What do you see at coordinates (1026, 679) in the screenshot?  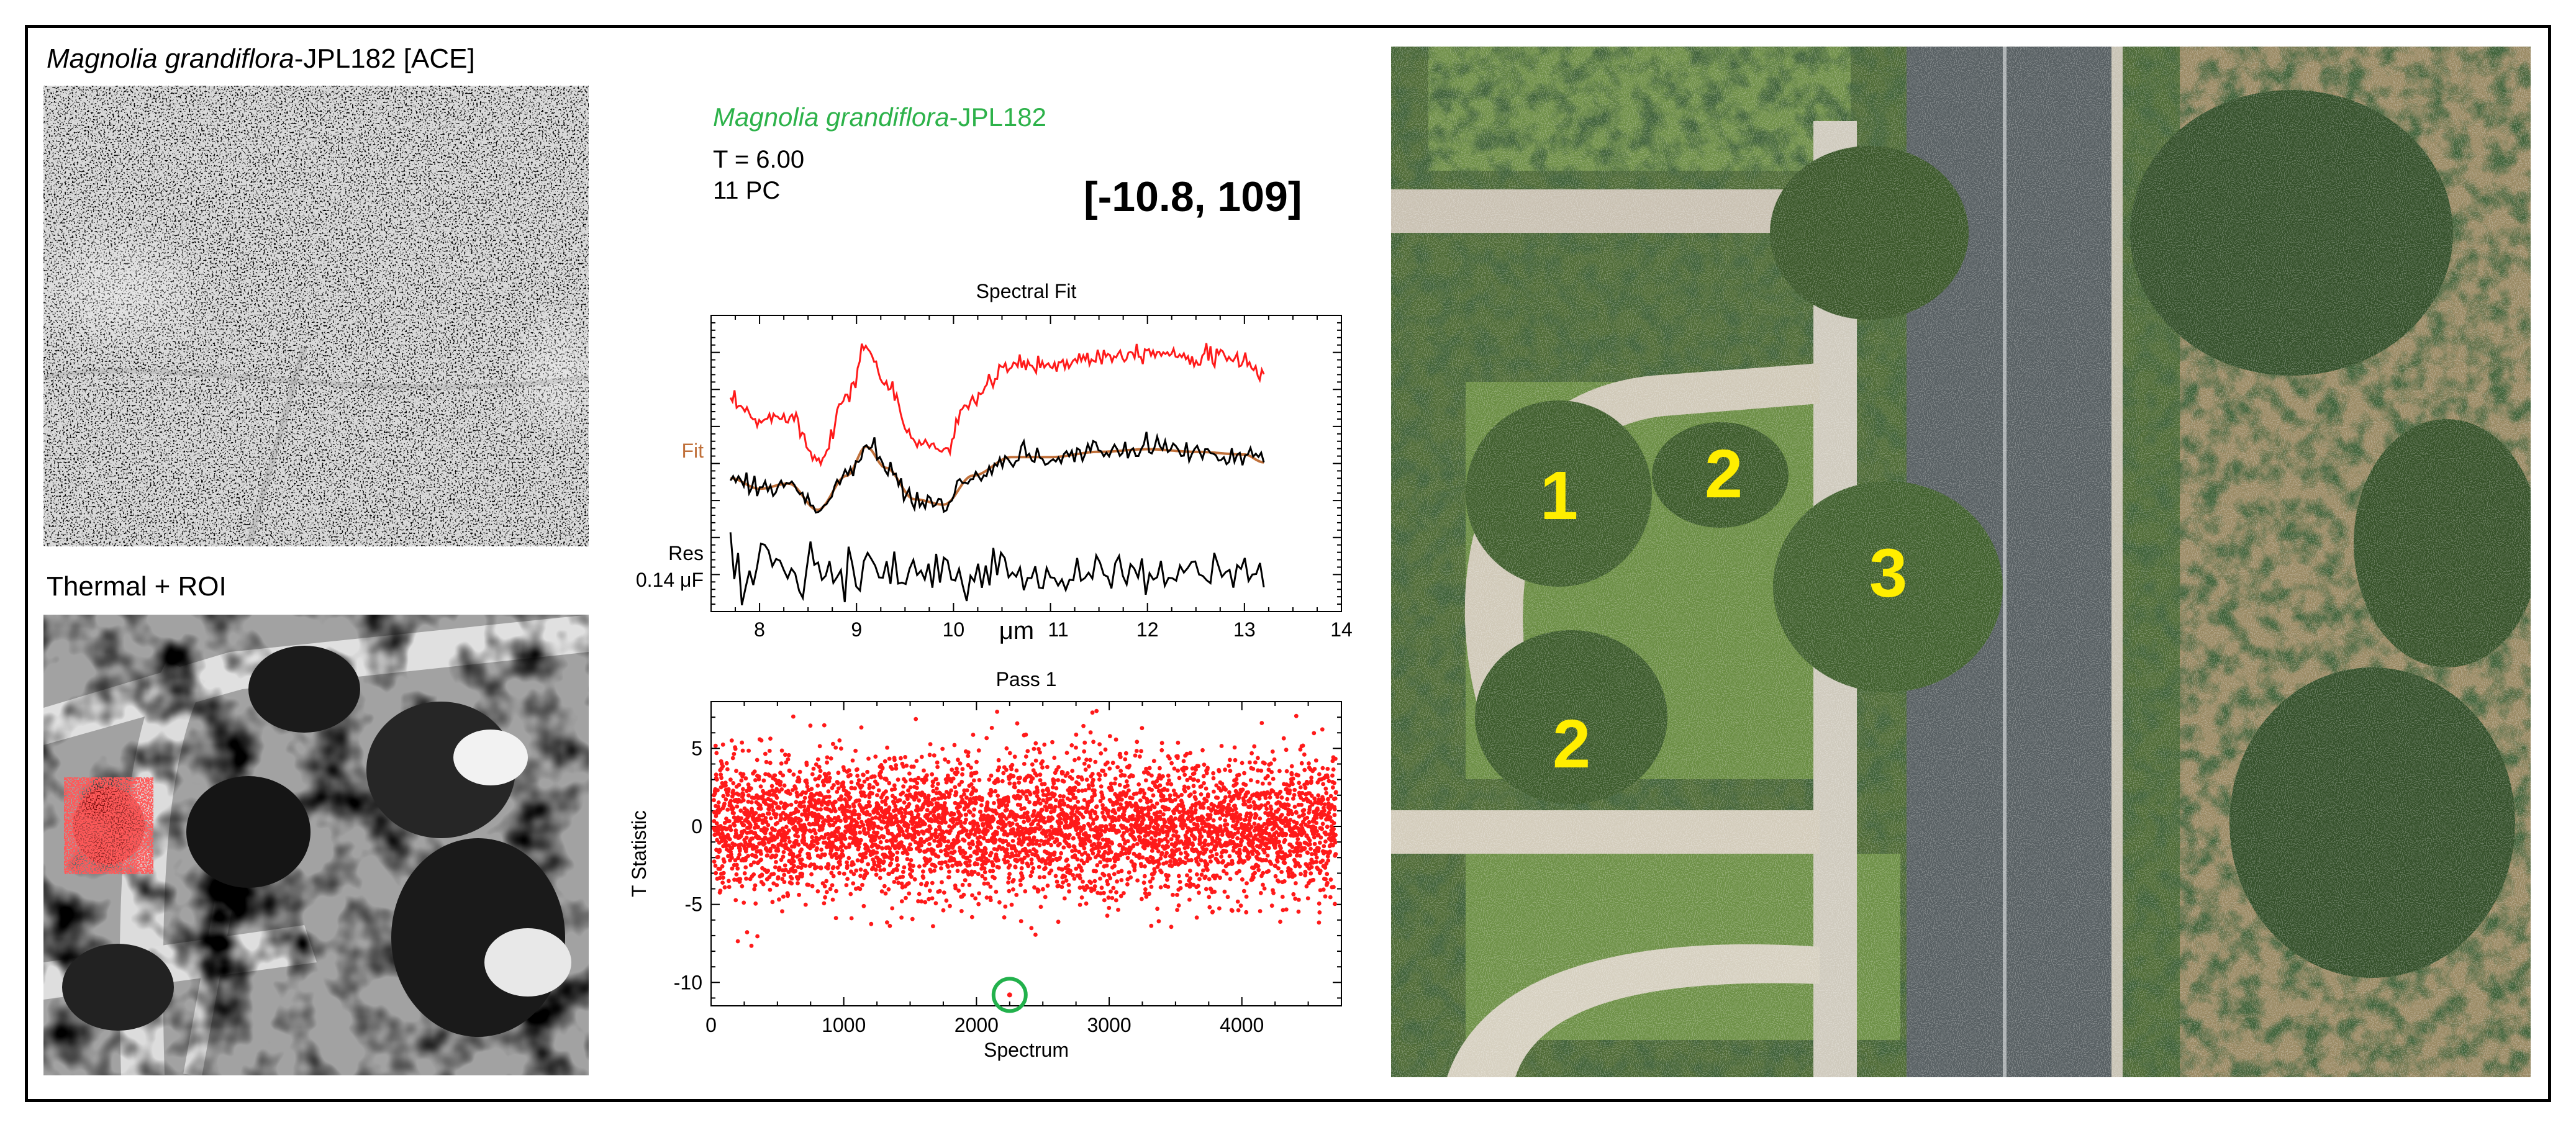 I see `pass1-title: Pass 1` at bounding box center [1026, 679].